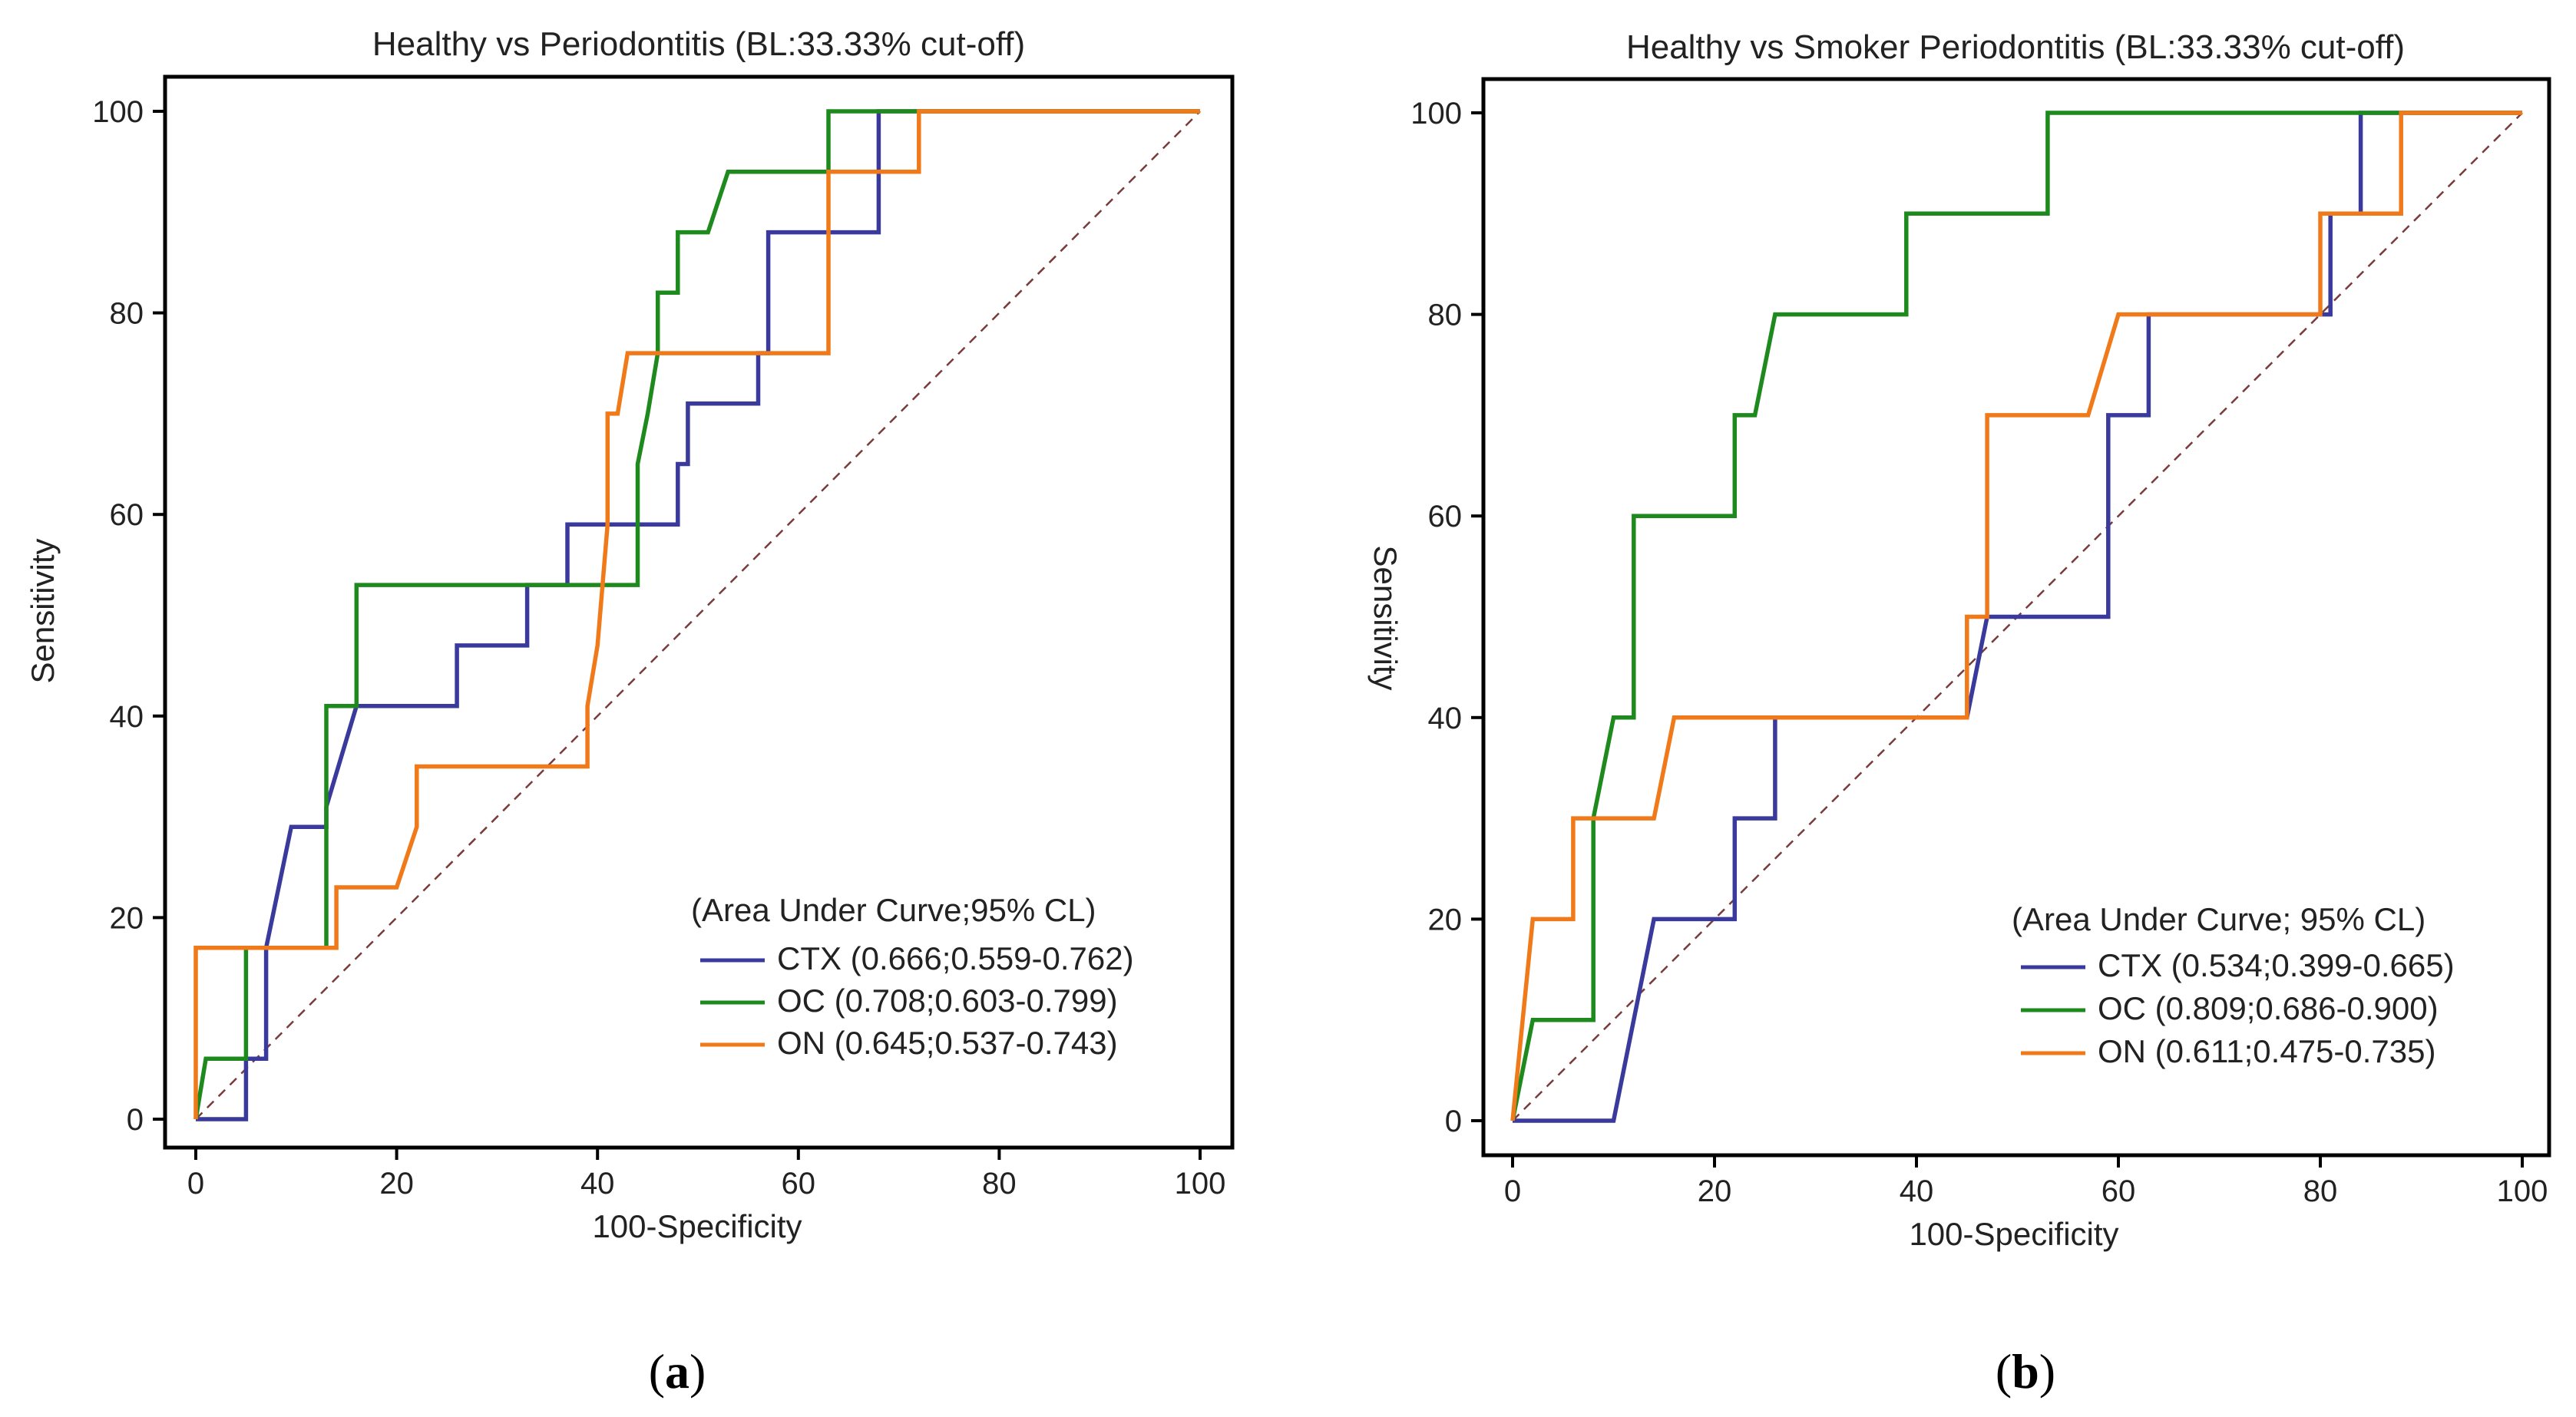 This screenshot has width=2576, height=1417. Describe the element at coordinates (955, 958) in the screenshot. I see `legend-item-ctx: CTX (0.666;0.559-0.762)` at that location.